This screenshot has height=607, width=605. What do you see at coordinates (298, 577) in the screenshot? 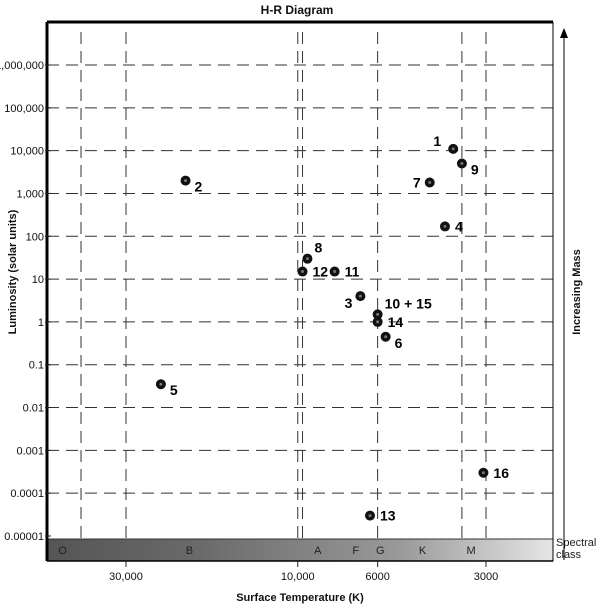
I see `x-tick-label: 10,000` at bounding box center [298, 577].